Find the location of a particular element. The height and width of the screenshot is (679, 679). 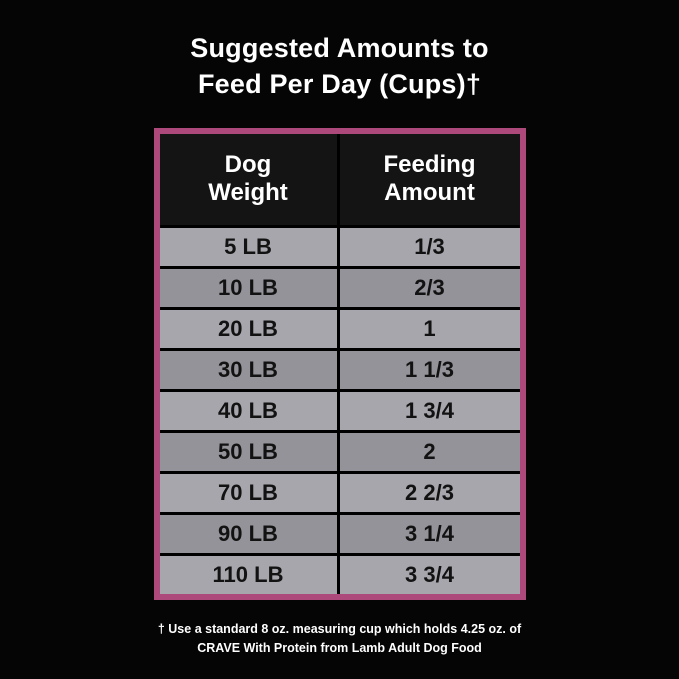

table-row: 10 LB 2/3 is located at coordinates (339, 286).